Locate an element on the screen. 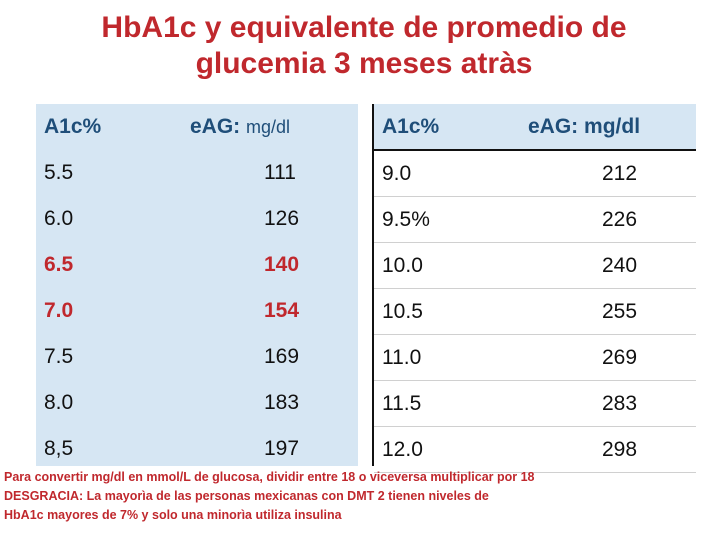 The image size is (728, 546). right-eag-value: 240 is located at coordinates (620, 265).